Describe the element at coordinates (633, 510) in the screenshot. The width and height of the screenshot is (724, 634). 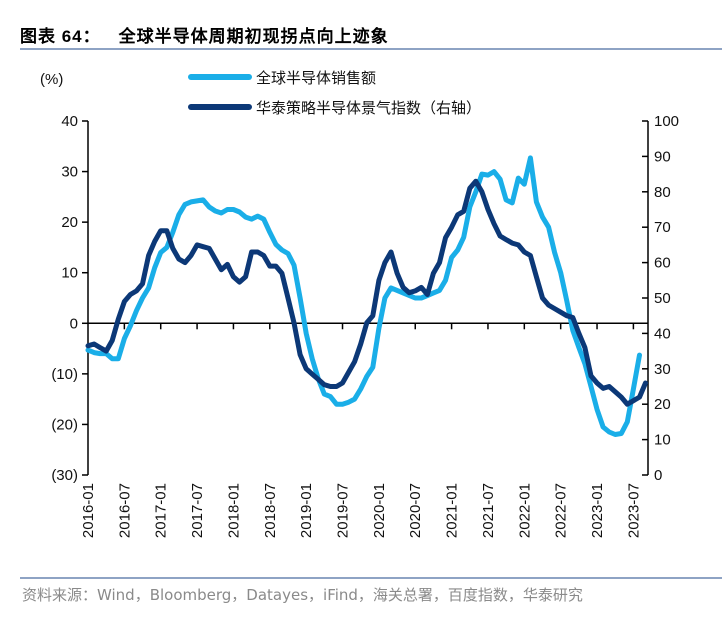
I see `x-tick-label: 2023-07` at that location.